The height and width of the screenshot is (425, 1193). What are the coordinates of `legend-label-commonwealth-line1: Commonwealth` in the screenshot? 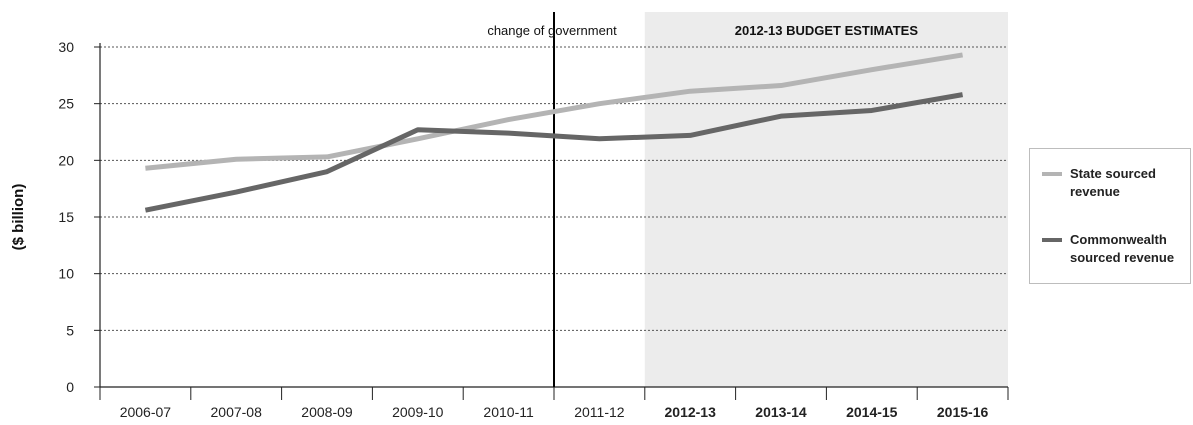 It's located at (1118, 239).